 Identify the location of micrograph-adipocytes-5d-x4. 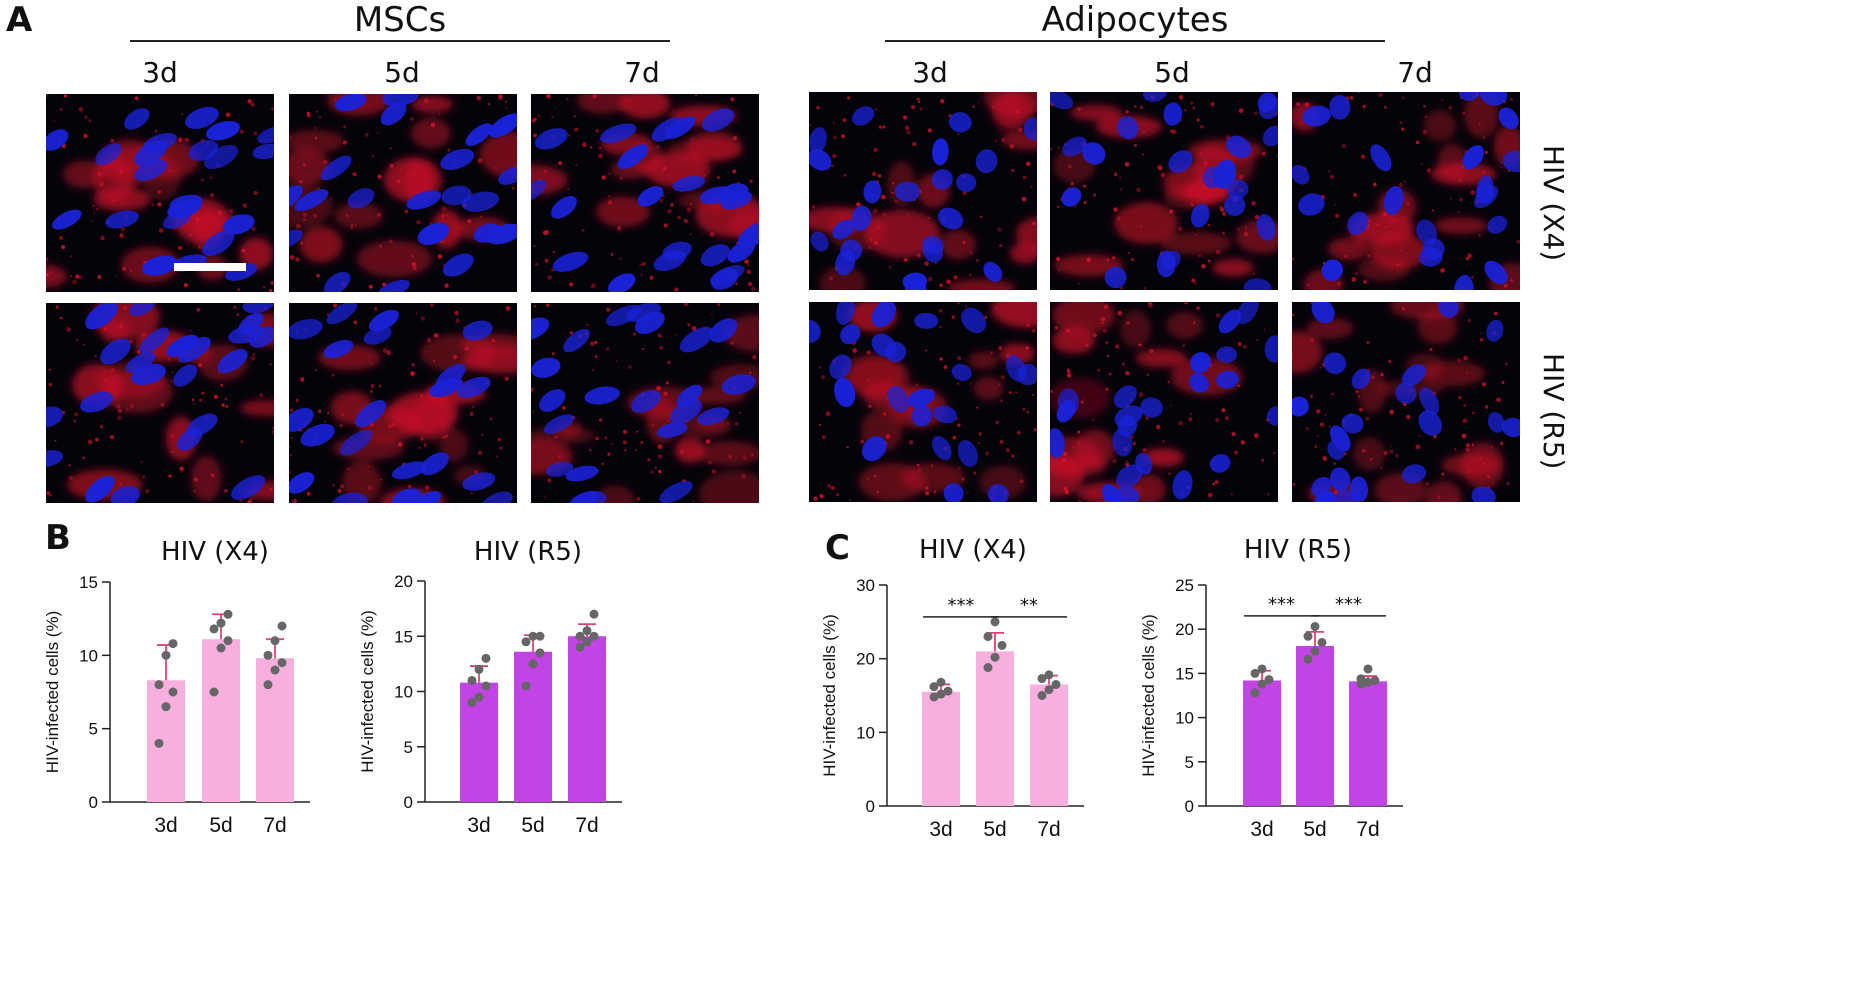
(1164, 191).